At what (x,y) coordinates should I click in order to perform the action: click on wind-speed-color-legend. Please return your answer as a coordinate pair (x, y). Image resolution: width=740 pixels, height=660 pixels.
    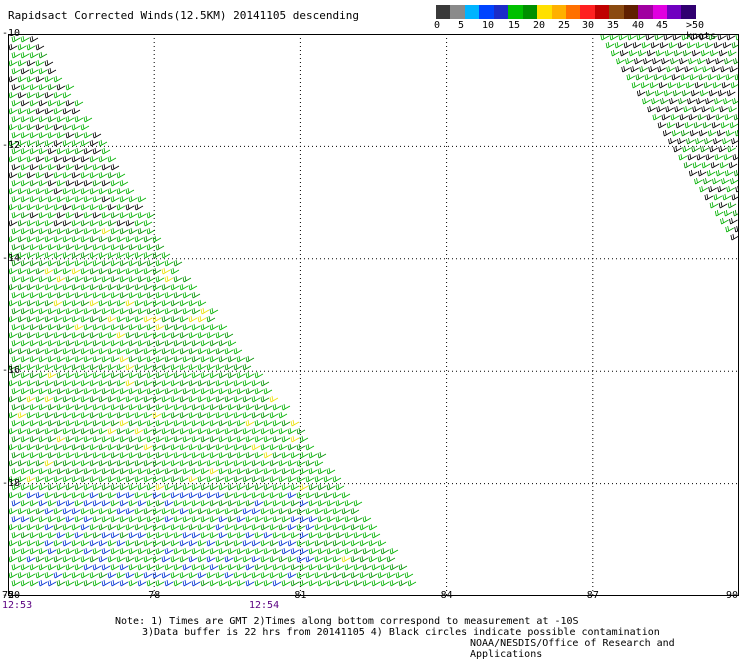
    Looking at the image, I should click on (566, 12).